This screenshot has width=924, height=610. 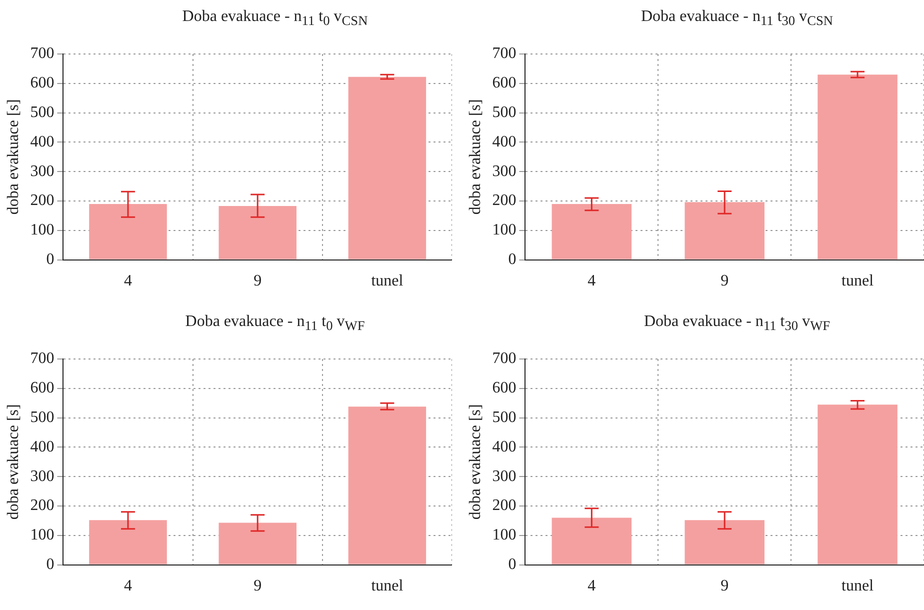 What do you see at coordinates (275, 19) in the screenshot?
I see `chart-title: Doba evakuace - n$_{11}$ t$_{0}$ v$_{CSN}$` at bounding box center [275, 19].